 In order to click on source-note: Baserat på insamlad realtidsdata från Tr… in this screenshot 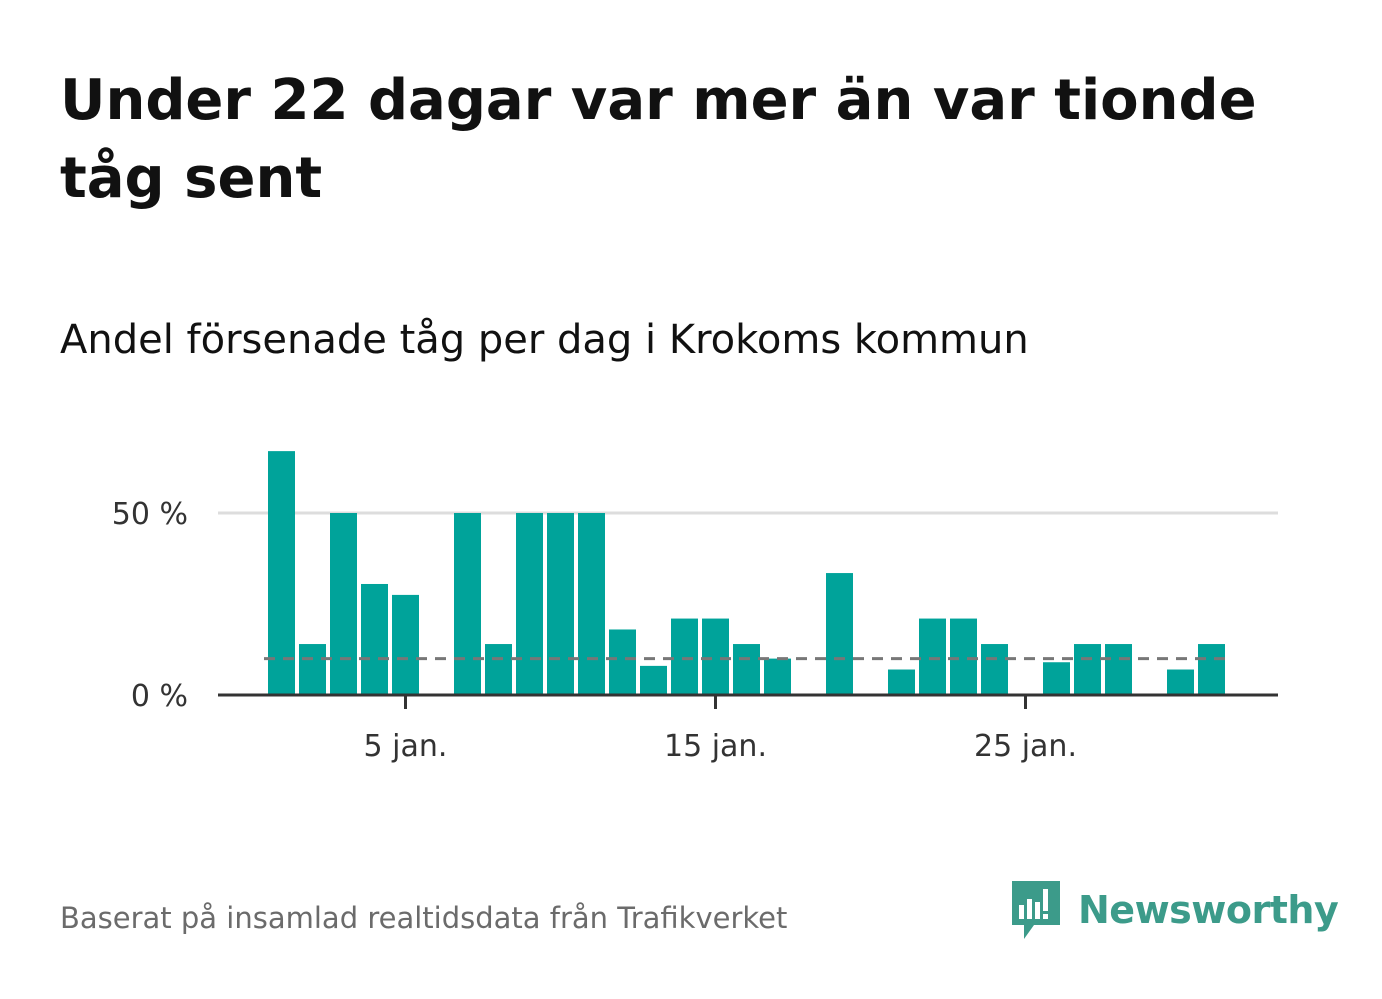, I will do `click(424, 918)`.